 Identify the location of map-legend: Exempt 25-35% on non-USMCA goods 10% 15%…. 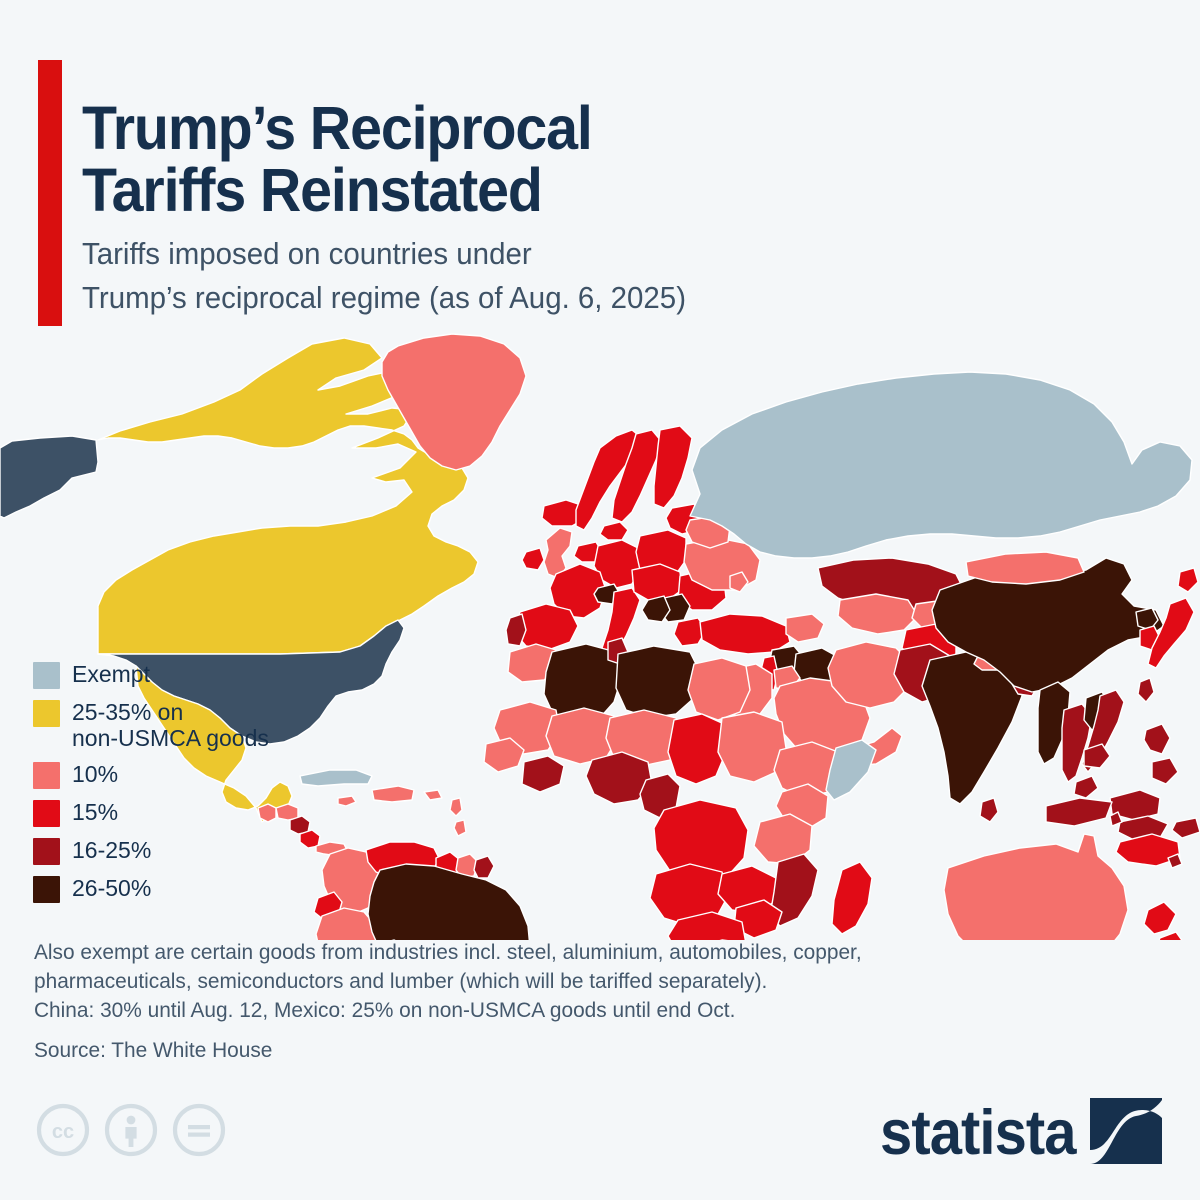
(183, 786).